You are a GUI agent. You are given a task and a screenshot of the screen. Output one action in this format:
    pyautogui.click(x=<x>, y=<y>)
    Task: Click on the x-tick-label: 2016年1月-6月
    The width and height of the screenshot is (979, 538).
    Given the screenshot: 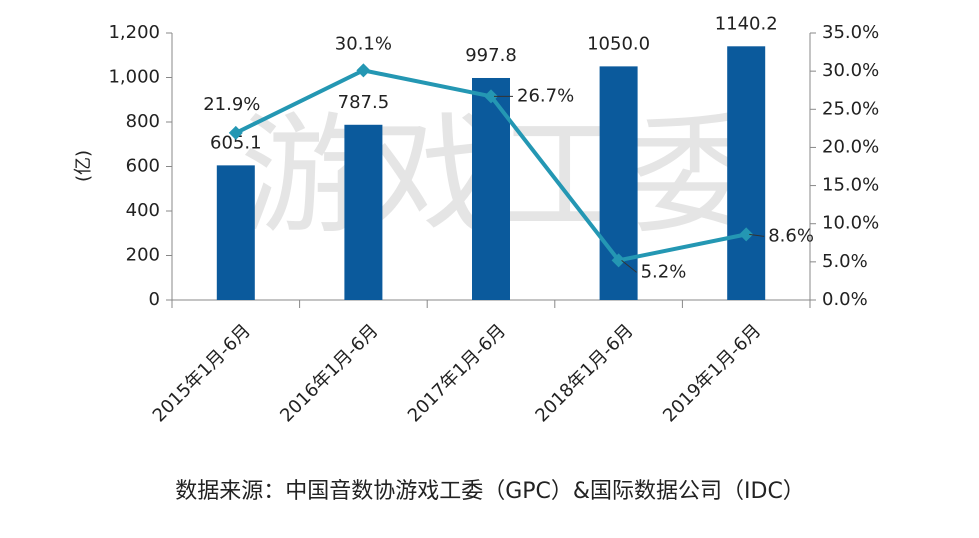 What is the action you would take?
    pyautogui.click(x=329, y=373)
    